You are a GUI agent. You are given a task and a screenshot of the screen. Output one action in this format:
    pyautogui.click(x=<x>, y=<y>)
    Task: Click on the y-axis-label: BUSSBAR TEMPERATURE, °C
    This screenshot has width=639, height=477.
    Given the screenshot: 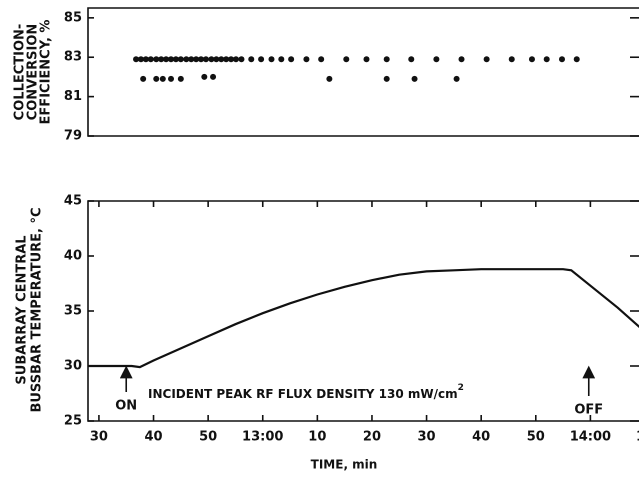 What is the action you would take?
    pyautogui.click(x=37, y=309)
    